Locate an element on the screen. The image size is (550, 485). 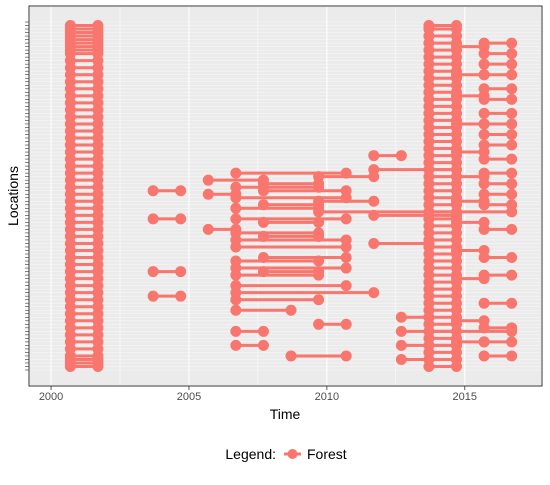
y-axis-title: Locations is located at coordinates (13, 196).